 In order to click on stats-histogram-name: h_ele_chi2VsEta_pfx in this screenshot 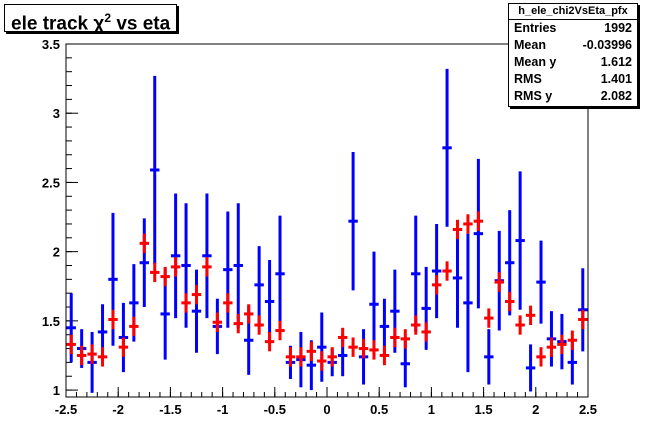, I will do `click(573, 12)`.